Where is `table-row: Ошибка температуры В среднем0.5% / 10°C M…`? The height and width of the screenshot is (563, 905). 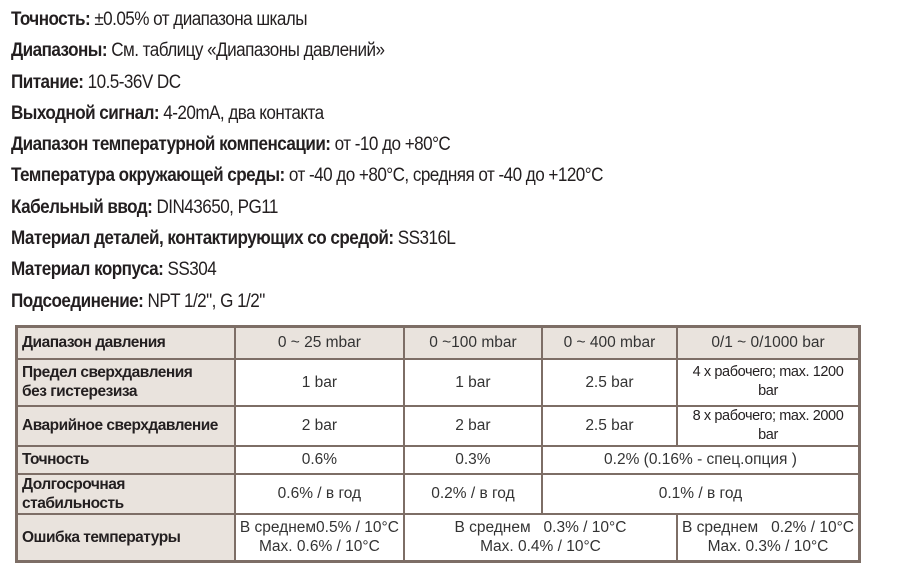
table-row: Ошибка температуры В среднем0.5% / 10°C M… is located at coordinates (438, 537).